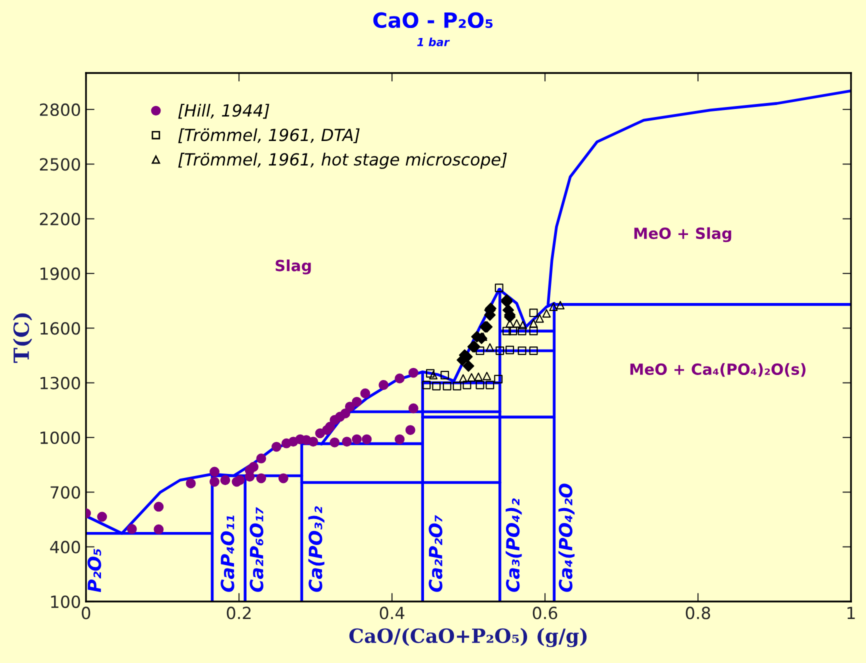 The height and width of the screenshot is (663, 866). What do you see at coordinates (342, 160) in the screenshot?
I see `legend-label: [Trömmel, 1961, hot stage microscope]` at bounding box center [342, 160].